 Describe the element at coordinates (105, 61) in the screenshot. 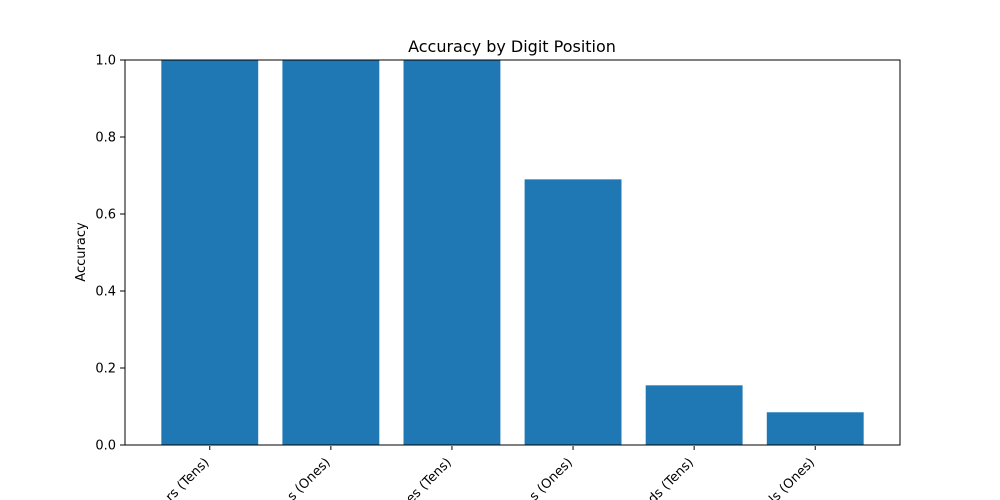

I see `y-tick-label: 1.0` at that location.